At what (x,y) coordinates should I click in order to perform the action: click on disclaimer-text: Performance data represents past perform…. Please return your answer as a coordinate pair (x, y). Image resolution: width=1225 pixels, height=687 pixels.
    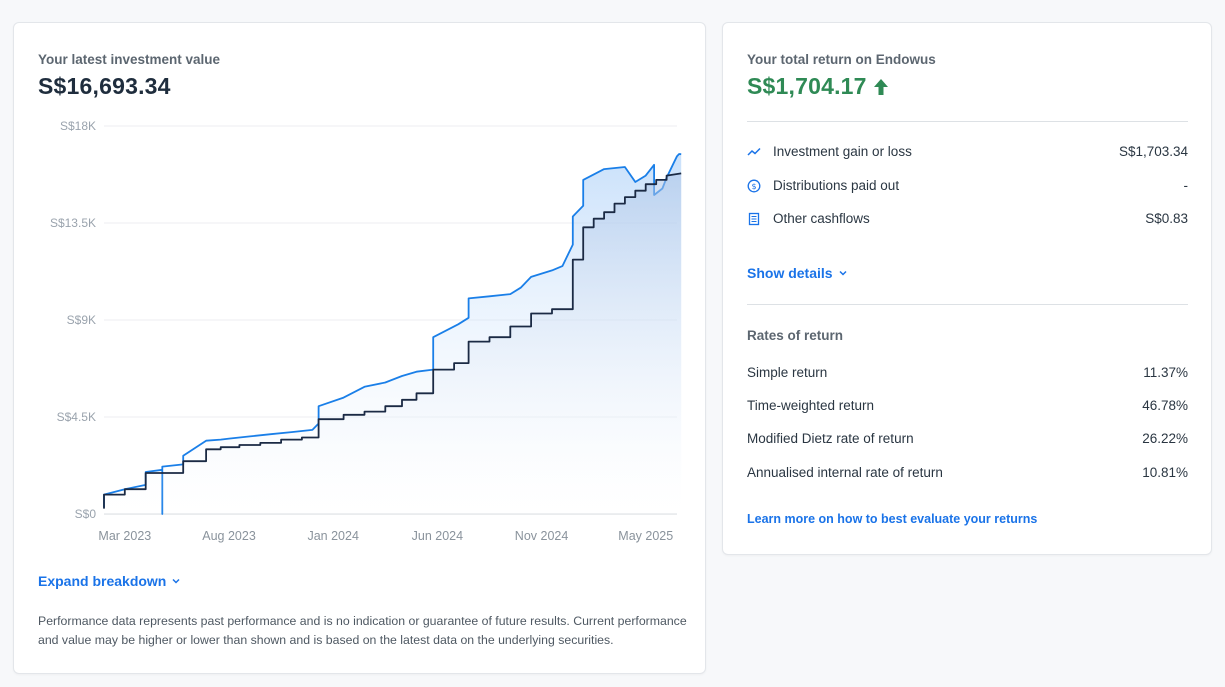
    Looking at the image, I should click on (362, 630).